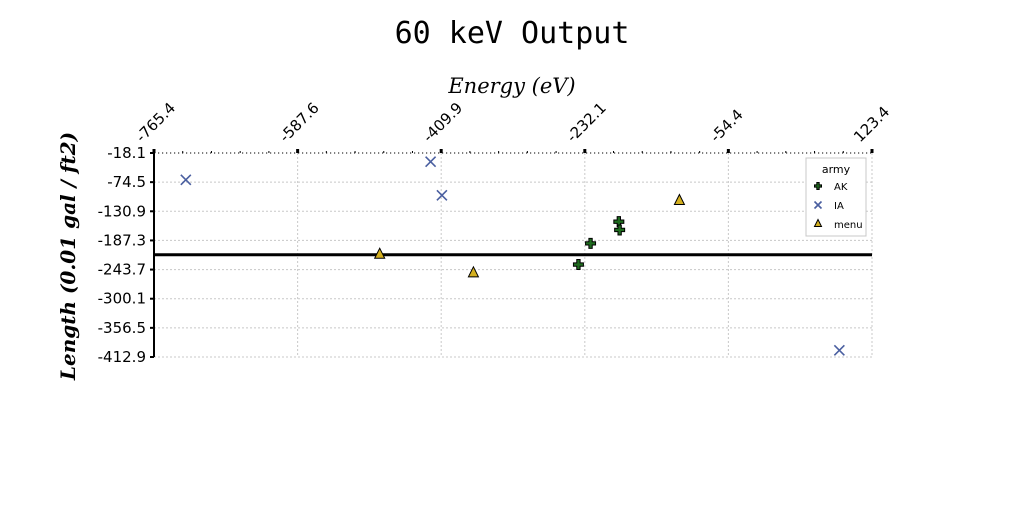  I want to click on x-tick-label: -409.9, so click(442, 122).